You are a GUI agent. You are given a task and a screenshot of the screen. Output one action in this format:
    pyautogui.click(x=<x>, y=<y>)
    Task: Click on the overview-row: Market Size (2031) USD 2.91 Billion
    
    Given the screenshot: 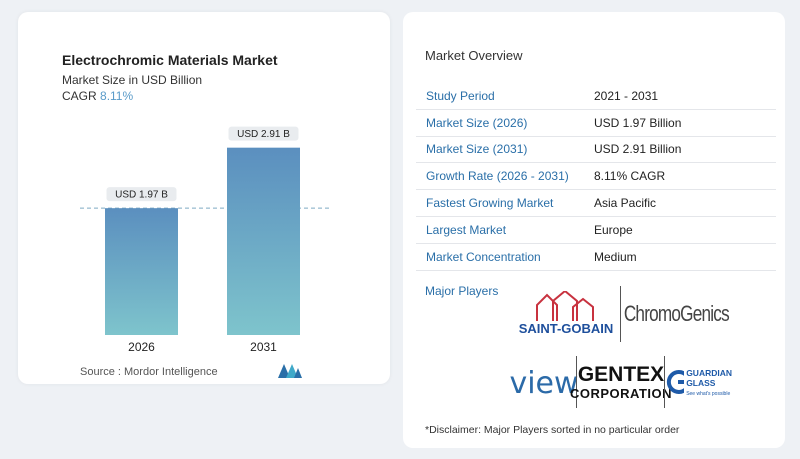 What is the action you would take?
    pyautogui.click(x=596, y=150)
    